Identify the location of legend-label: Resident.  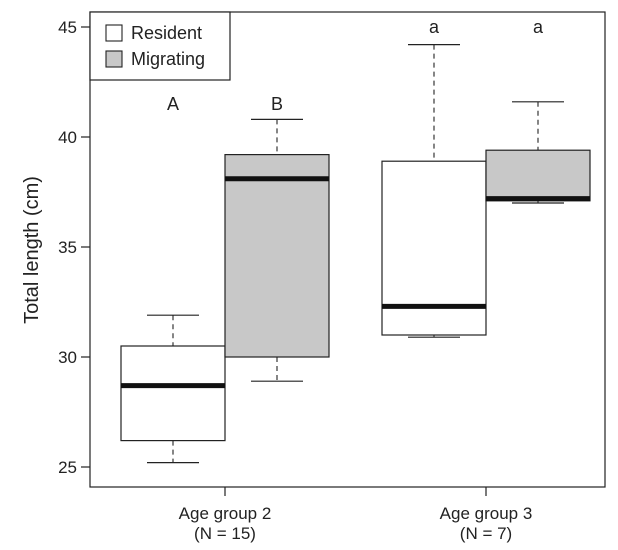
(166, 33).